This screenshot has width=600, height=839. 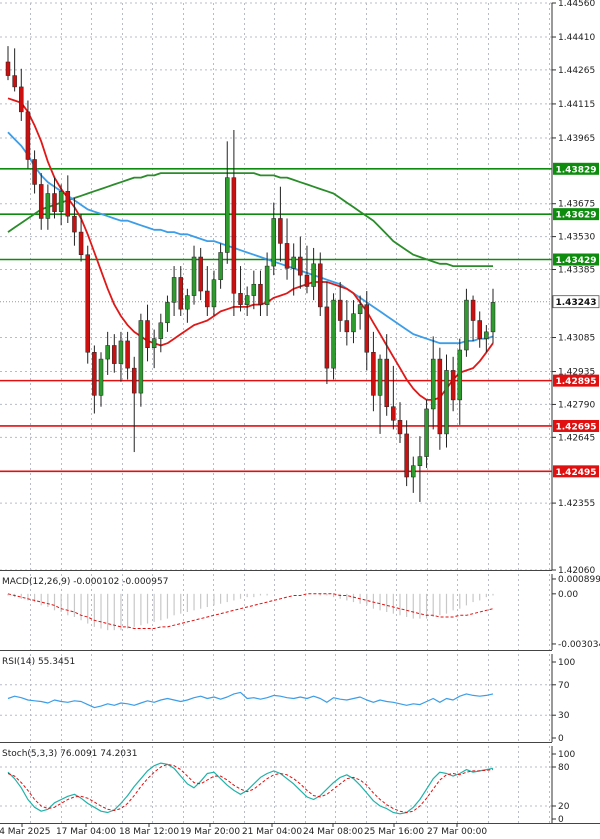 I want to click on current-price-label: 1.43243, so click(x=576, y=303).